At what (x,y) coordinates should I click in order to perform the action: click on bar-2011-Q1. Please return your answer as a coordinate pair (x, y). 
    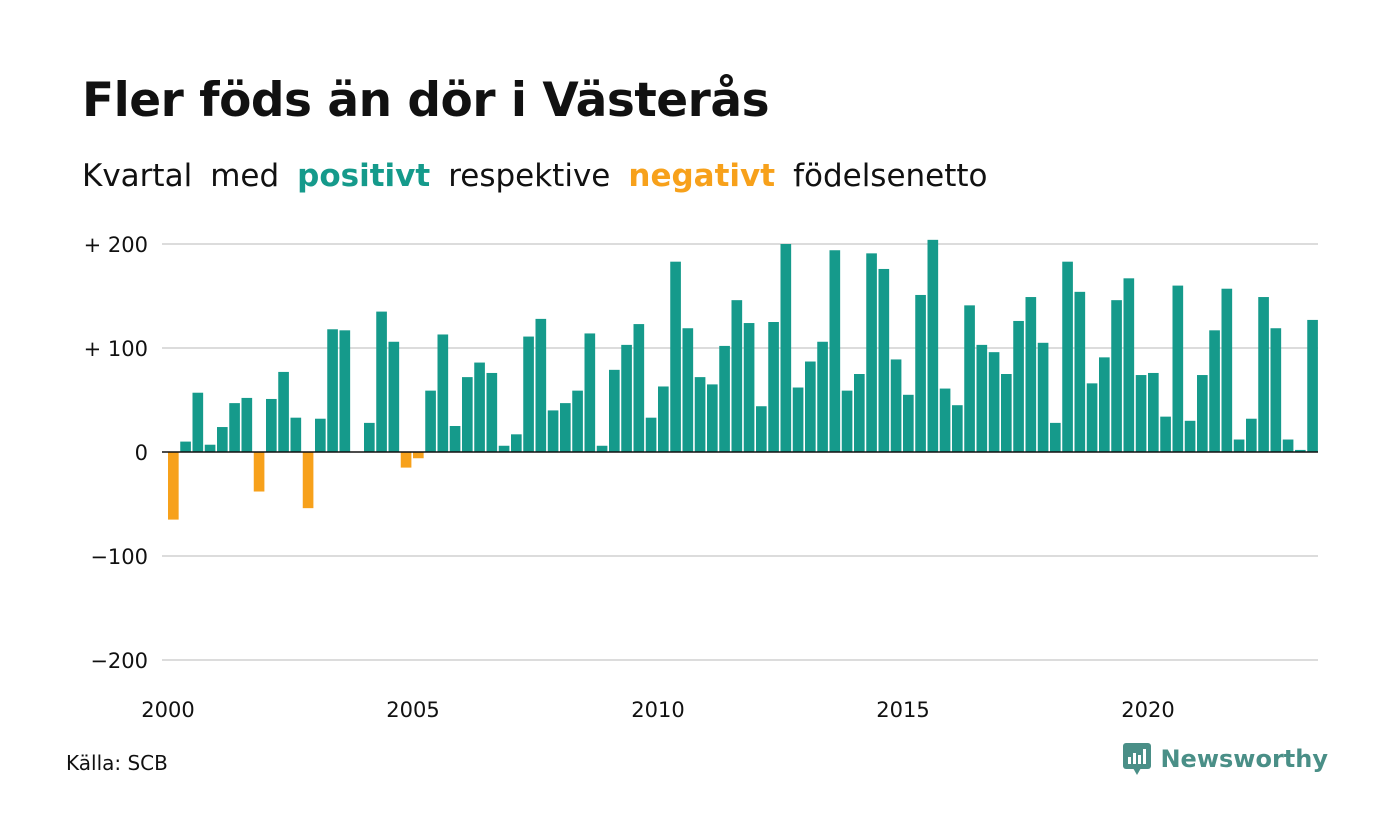
    Looking at the image, I should click on (712, 418).